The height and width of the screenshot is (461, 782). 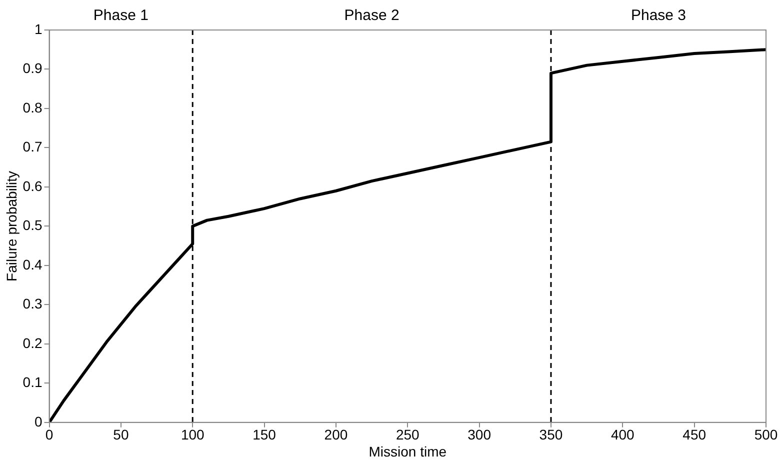 What do you see at coordinates (32, 382) in the screenshot?
I see `y-tick-label: 0.1` at bounding box center [32, 382].